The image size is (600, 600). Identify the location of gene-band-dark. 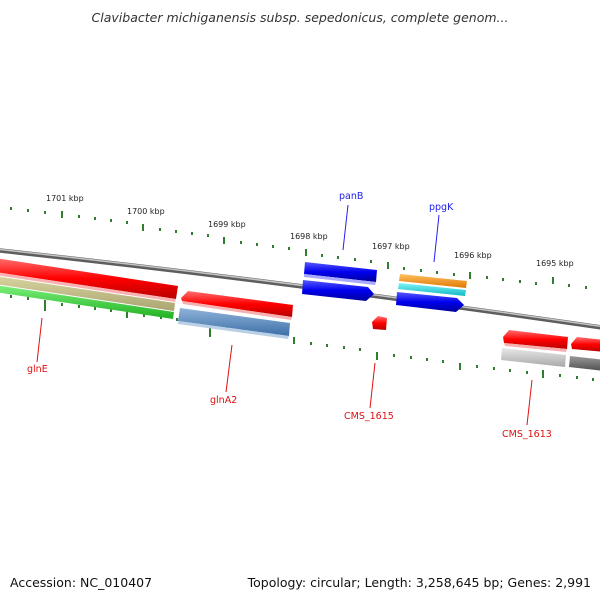
(584, 363).